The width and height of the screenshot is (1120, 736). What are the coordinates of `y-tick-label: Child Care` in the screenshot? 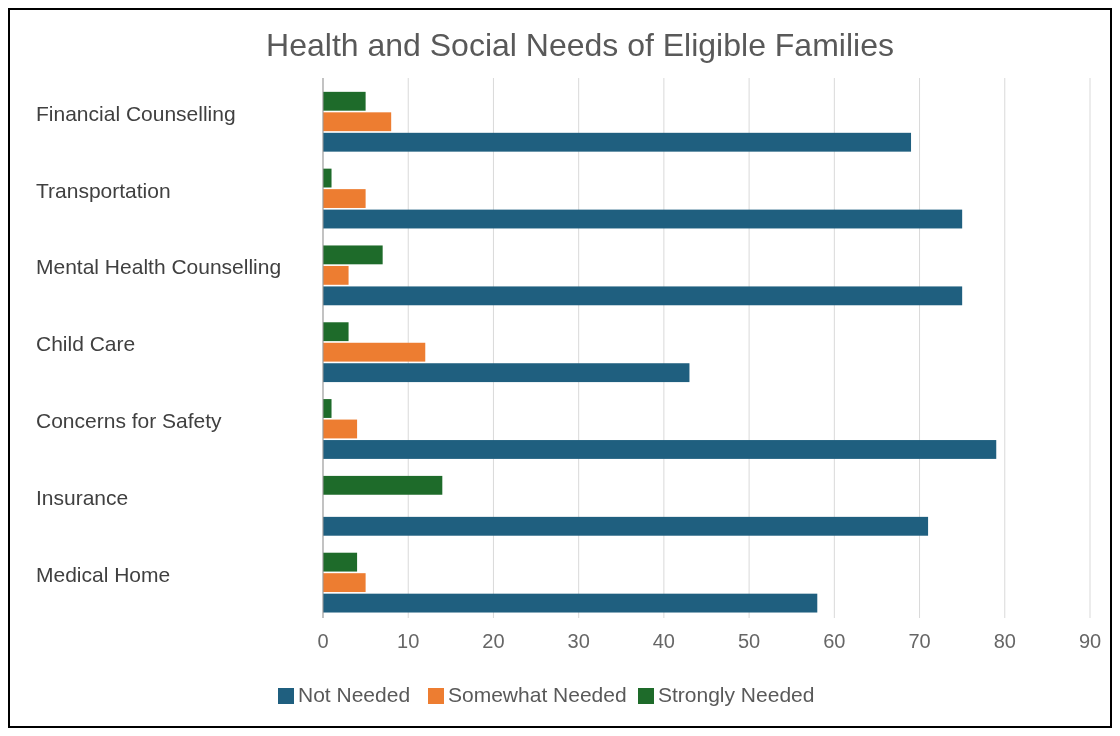 It's located at (86, 344).